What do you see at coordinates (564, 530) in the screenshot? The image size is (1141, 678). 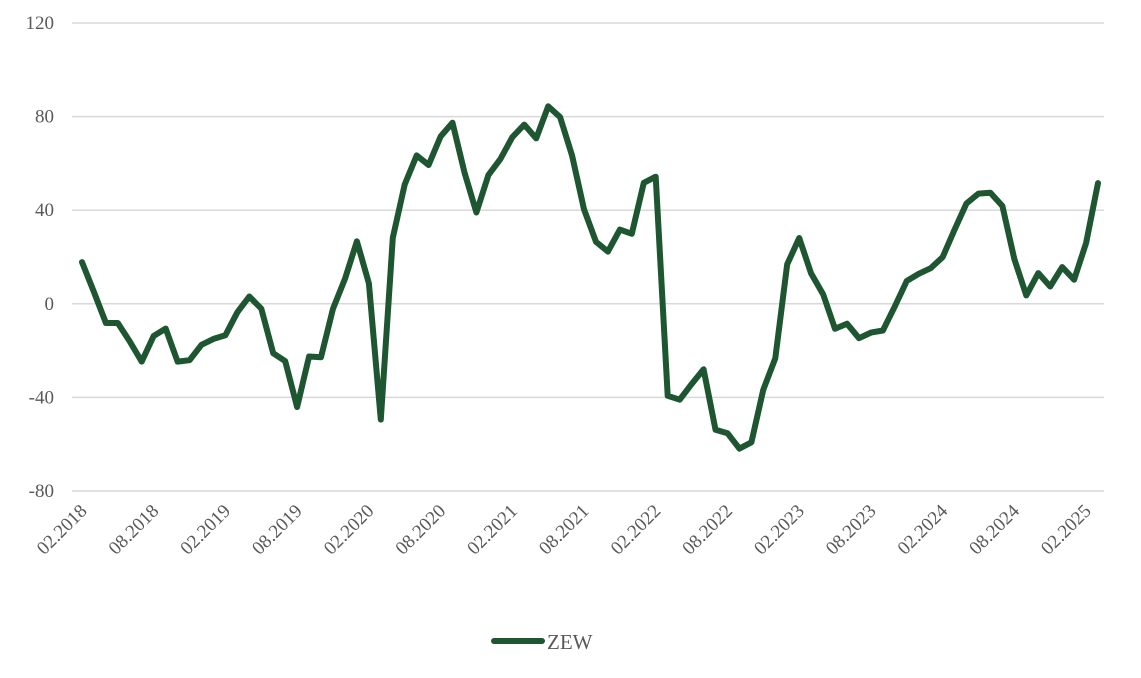 I see `x-tick-label: 08.2021` at bounding box center [564, 530].